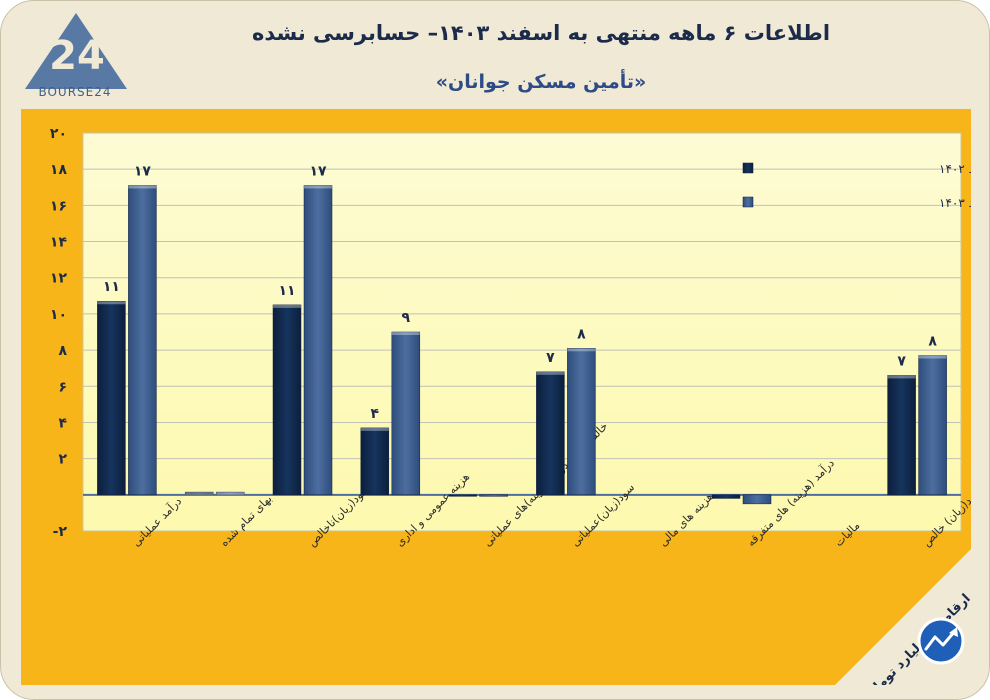 The image size is (990, 700). What do you see at coordinates (58, 206) in the screenshot?
I see `y-tick-label: ۱۶` at bounding box center [58, 206].